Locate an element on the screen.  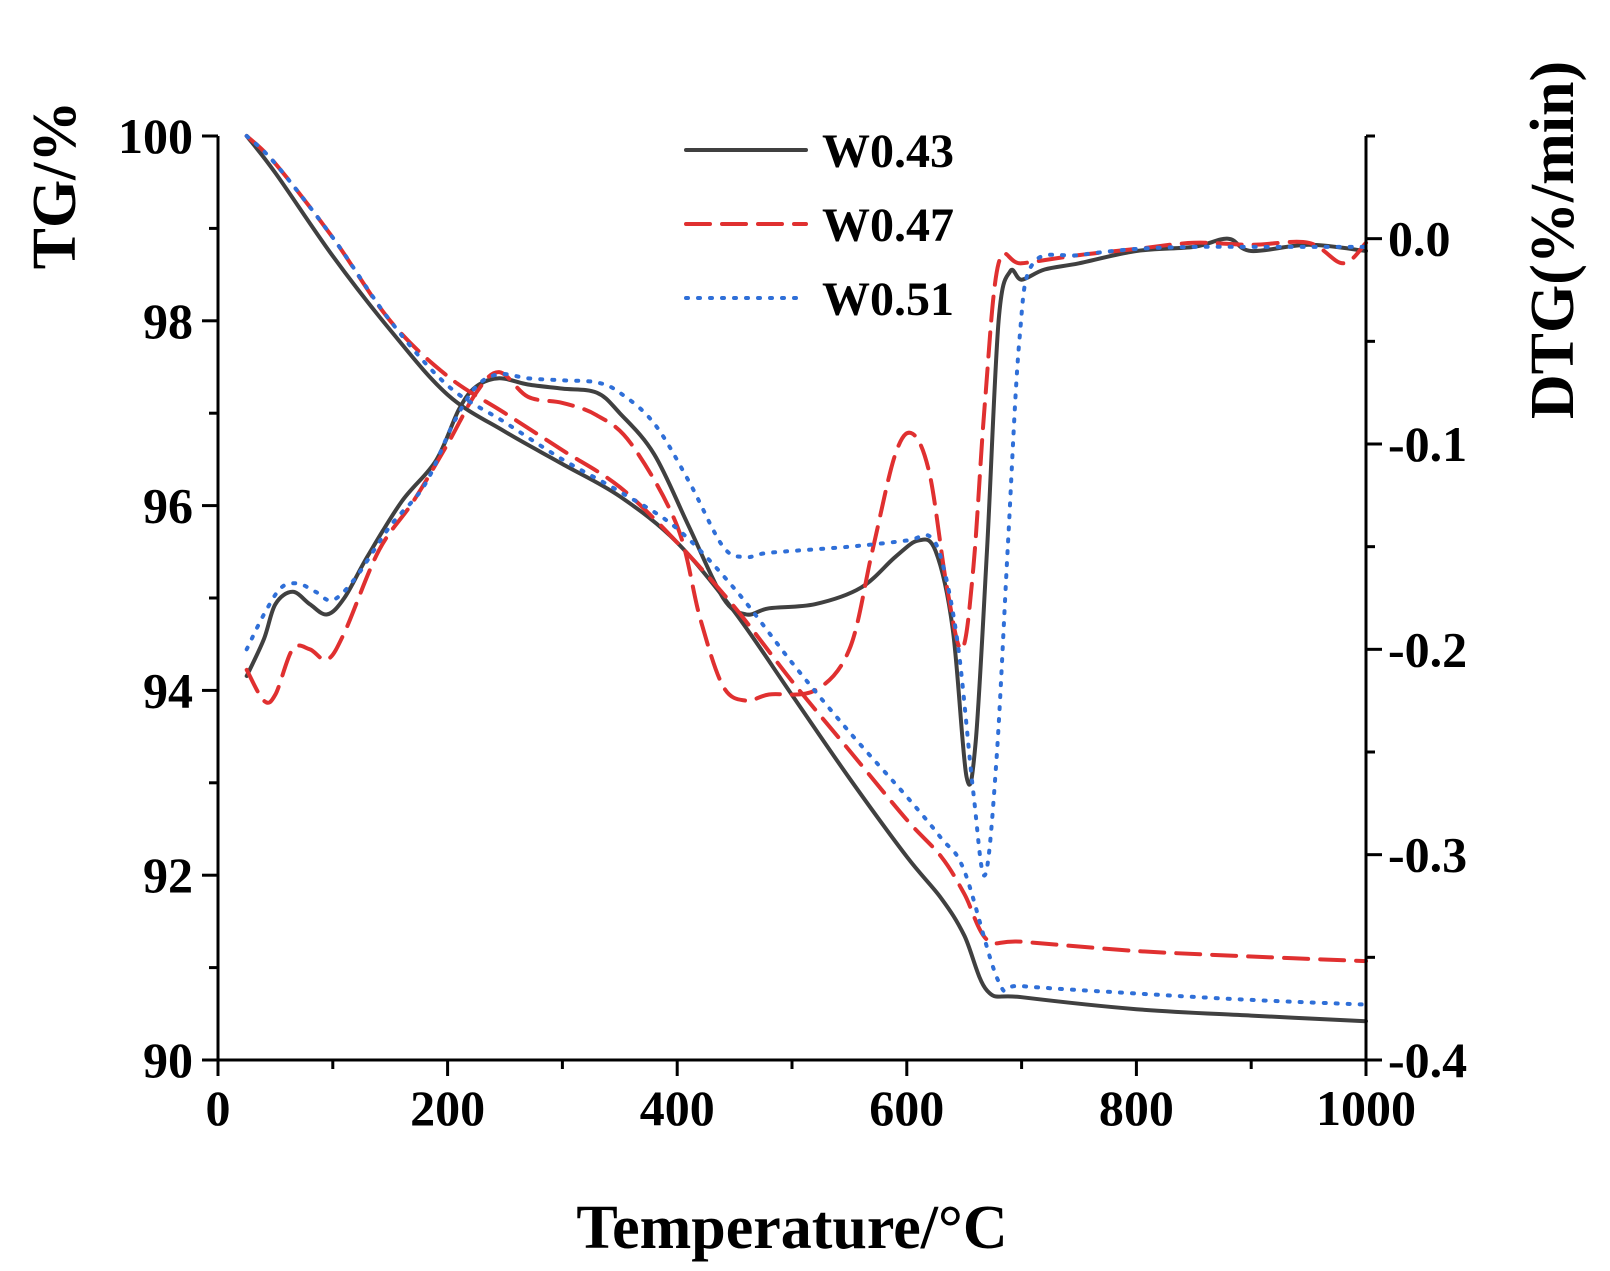
legend-label-w0-43: W0.43 is located at coordinates (888, 151).